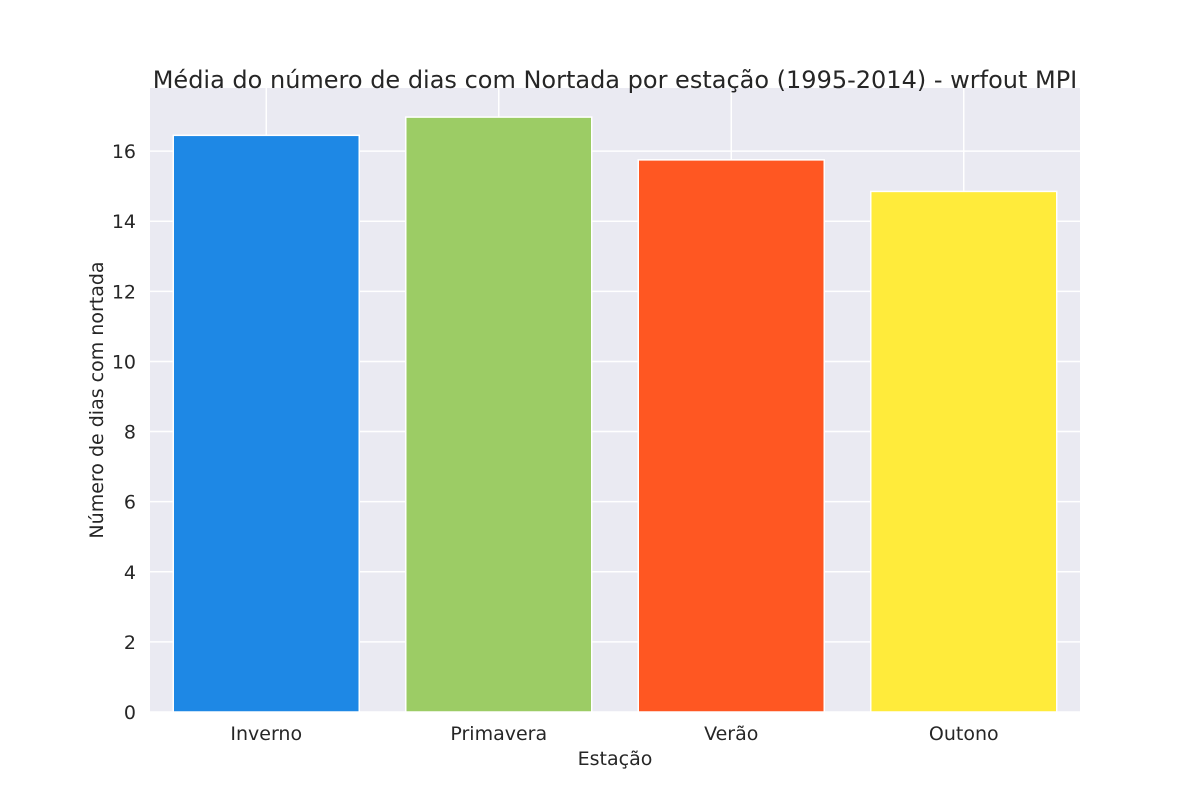 The image size is (1200, 804). I want to click on y-axis-label: Número de dias com nortada, so click(97, 399).